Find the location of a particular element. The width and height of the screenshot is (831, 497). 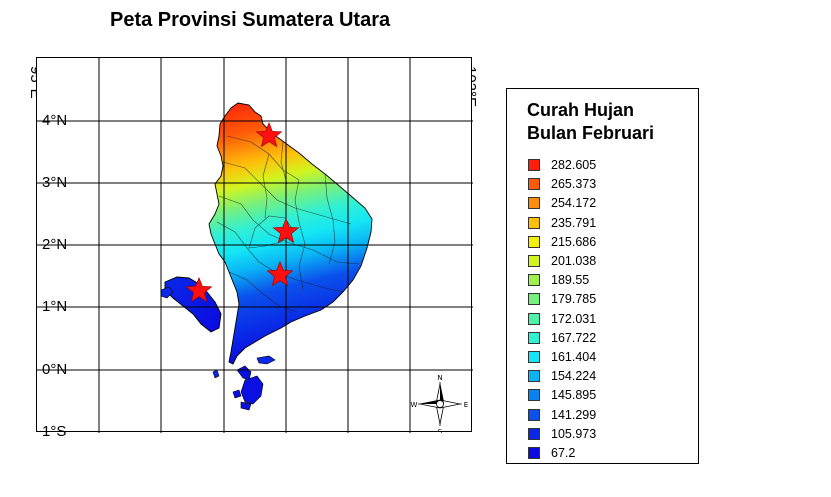

compass-rose-icon: N S E W is located at coordinates (440, 403).